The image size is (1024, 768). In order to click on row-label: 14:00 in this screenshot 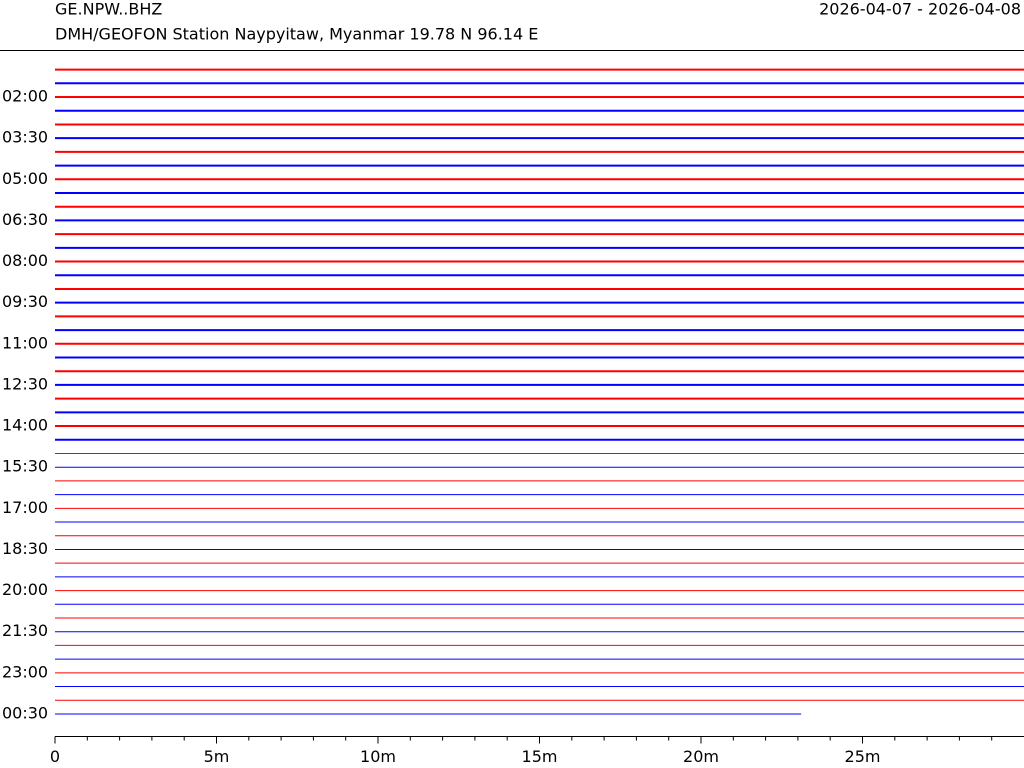, I will do `click(25, 425)`.